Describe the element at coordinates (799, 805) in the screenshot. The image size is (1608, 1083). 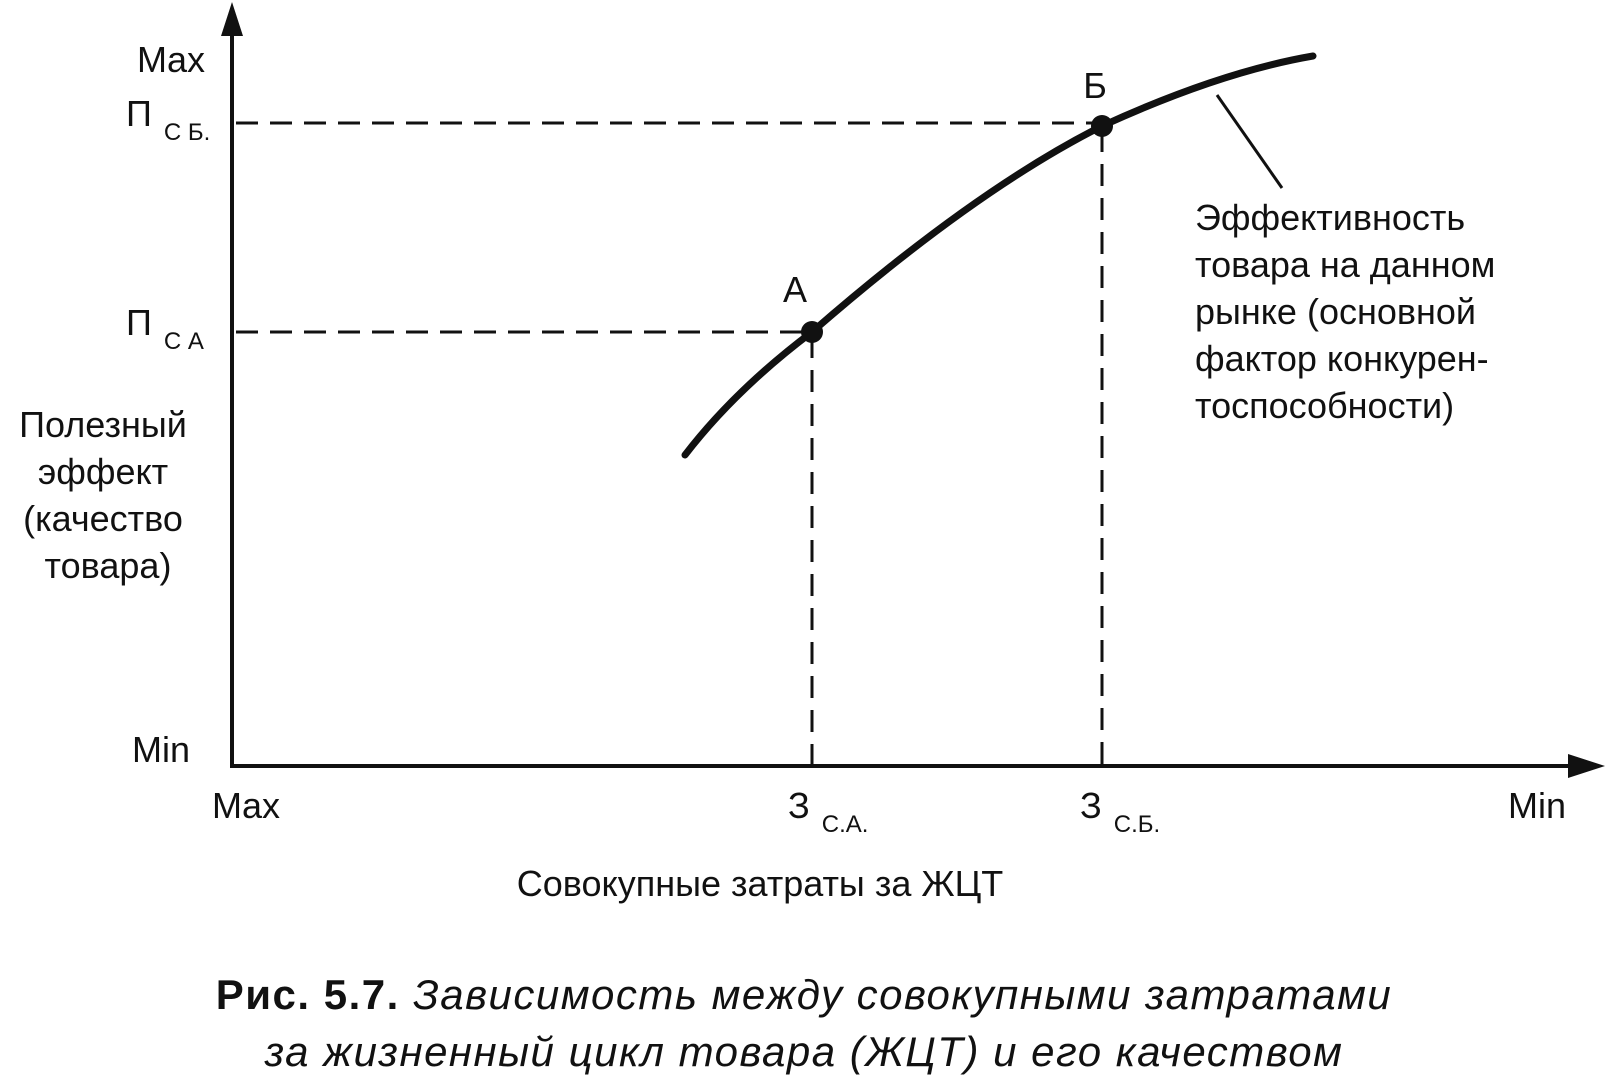
I see `x-level-a-main: З` at that location.